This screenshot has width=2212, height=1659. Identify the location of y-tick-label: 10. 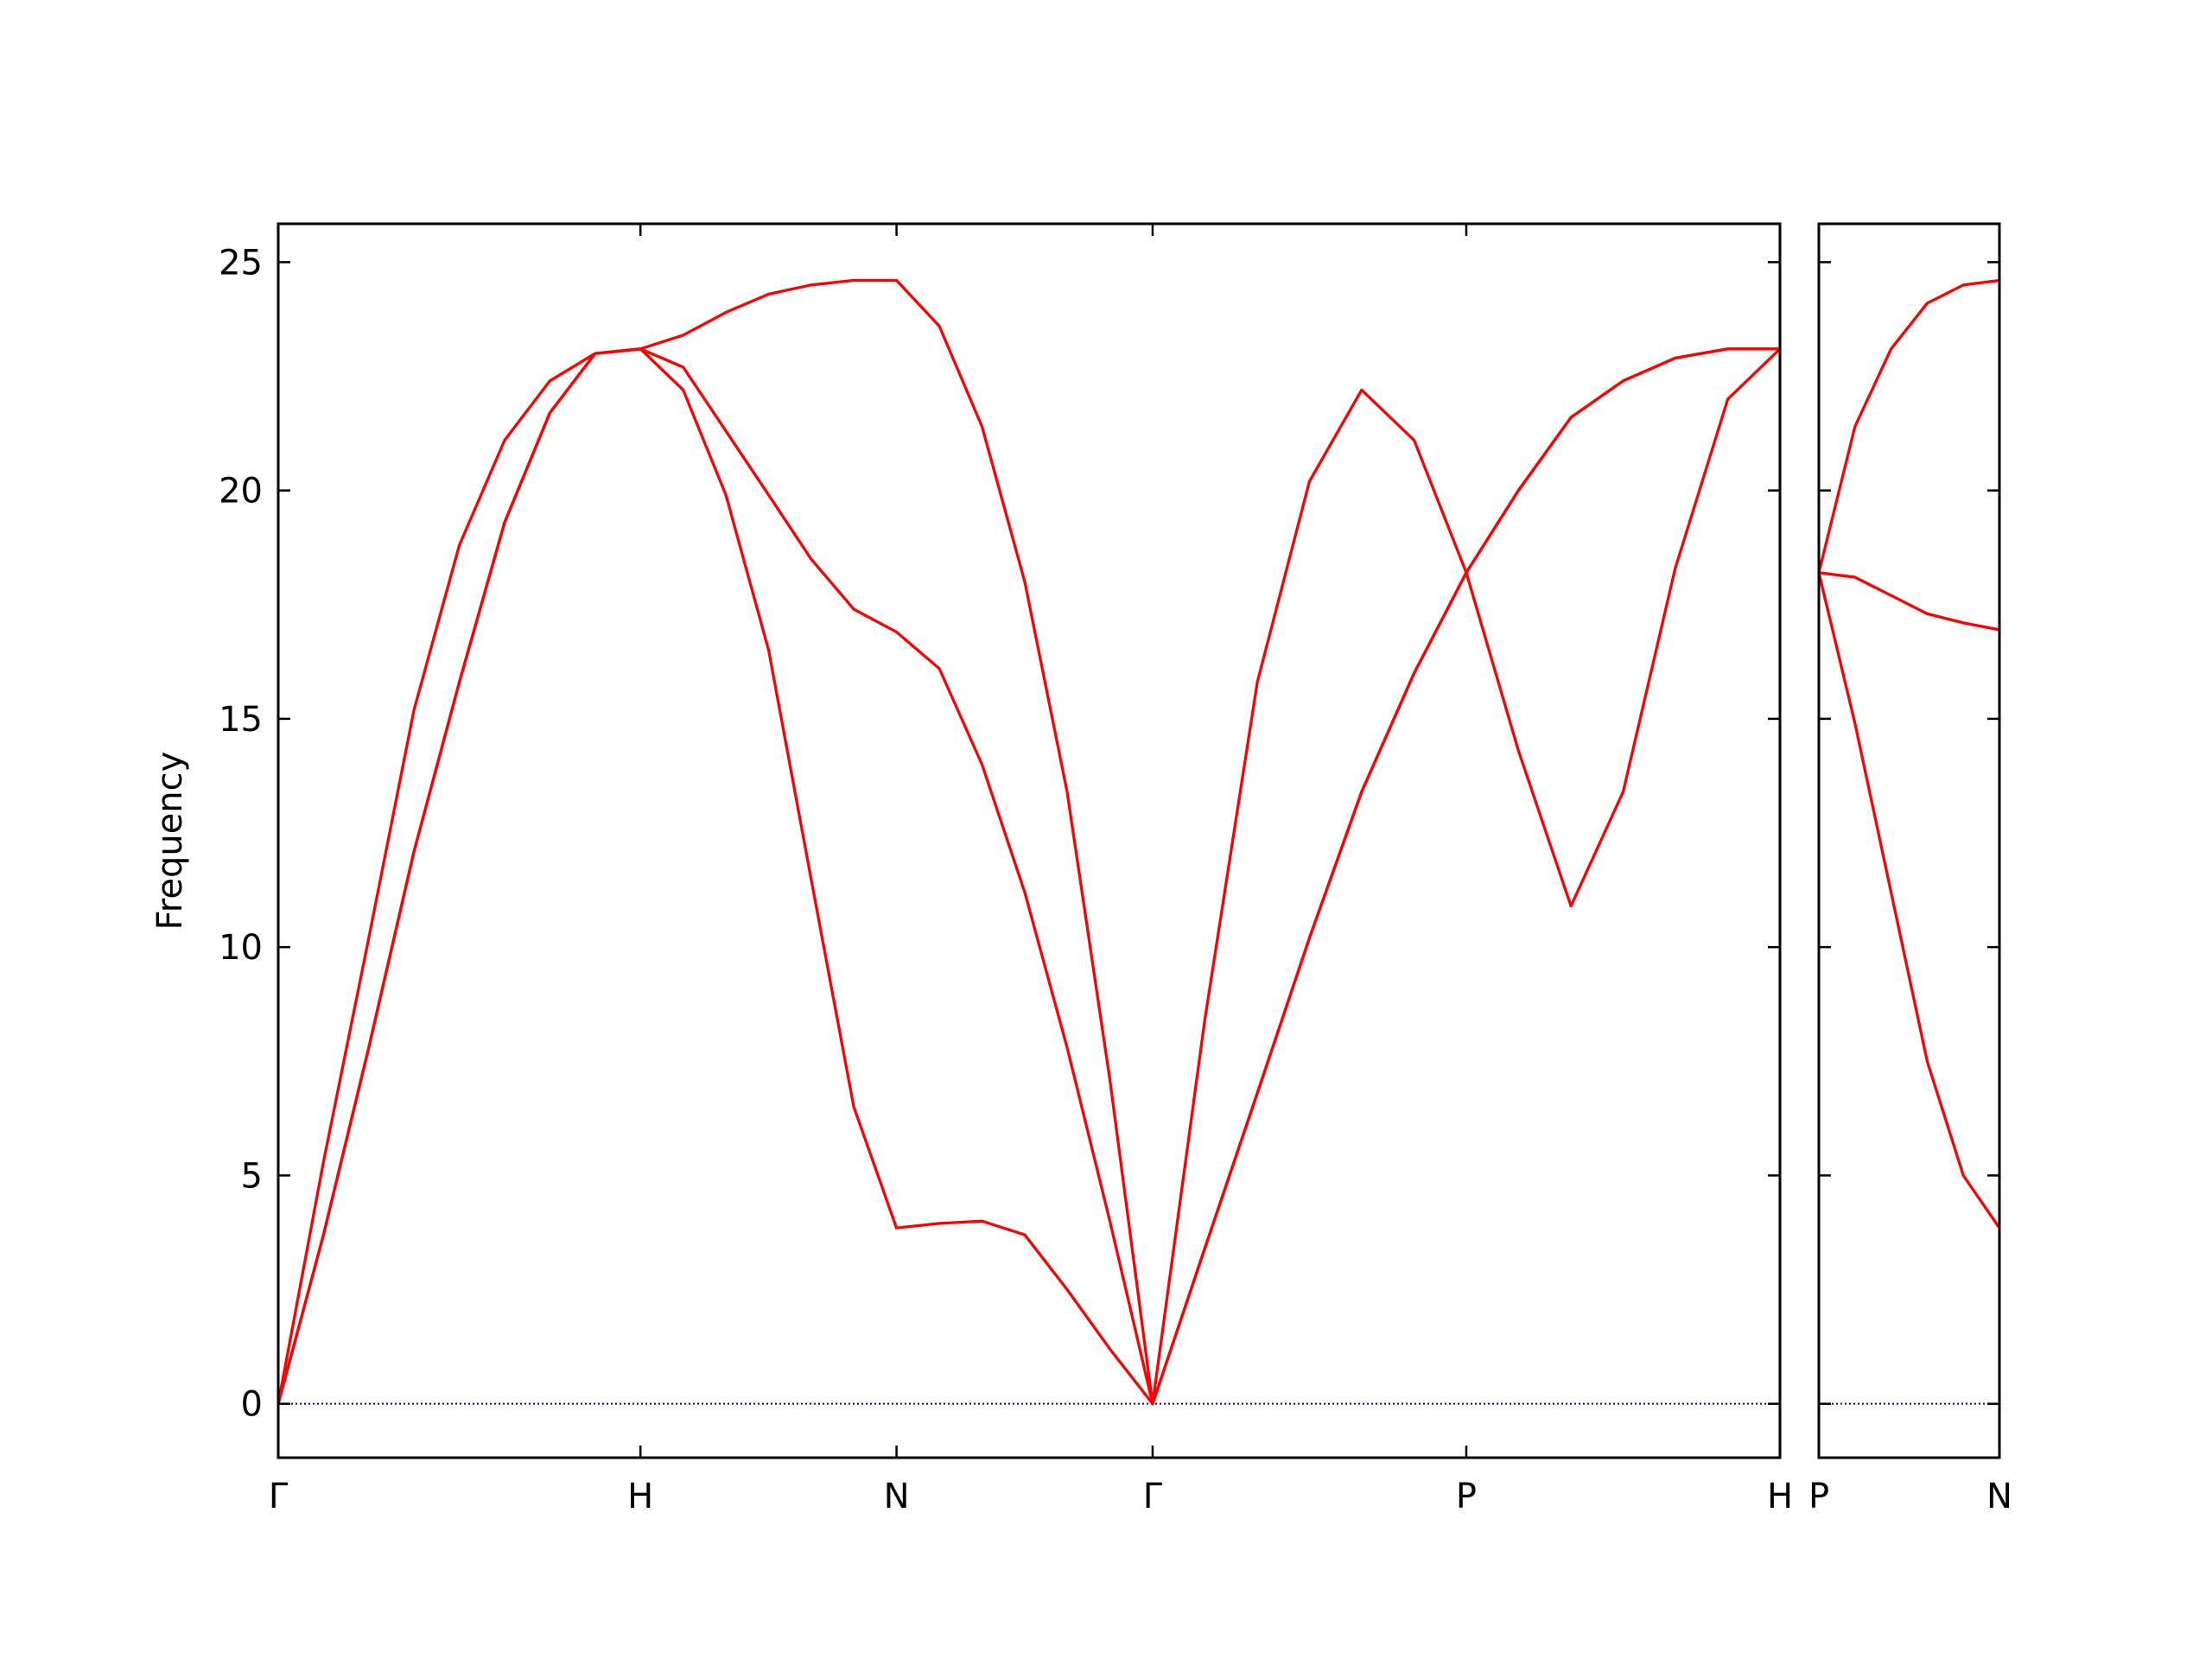
(241, 948).